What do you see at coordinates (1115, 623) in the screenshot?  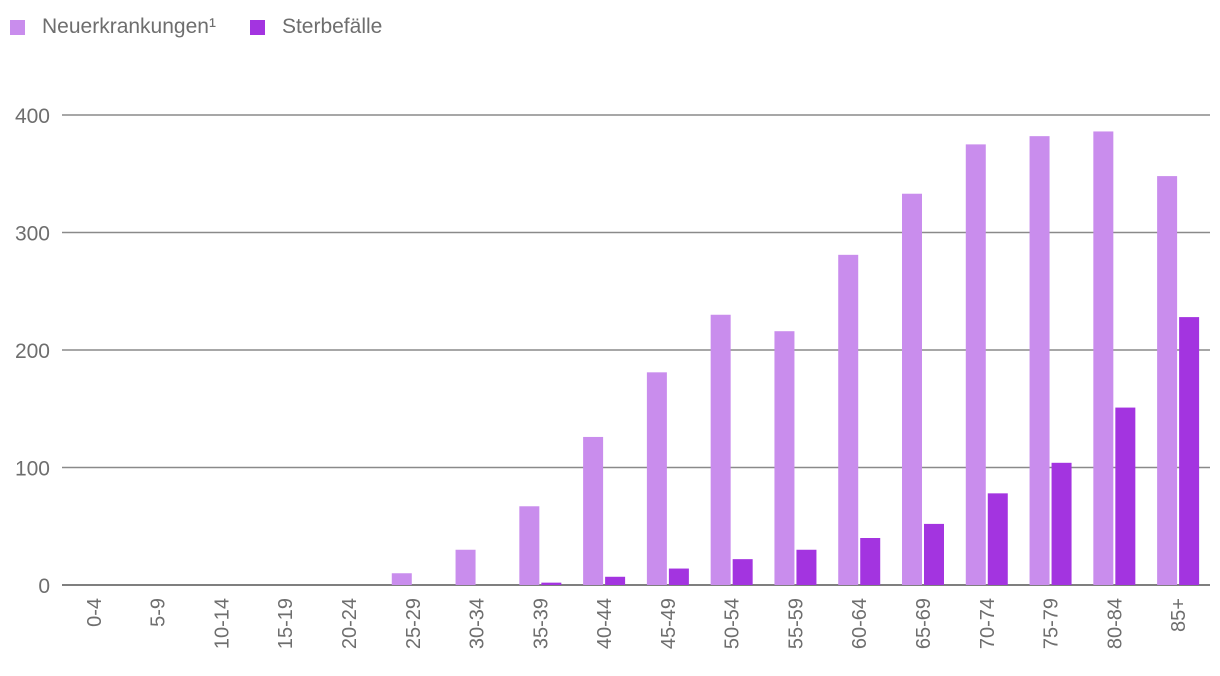 I see `x-tick-label-80-84: 80-84` at bounding box center [1115, 623].